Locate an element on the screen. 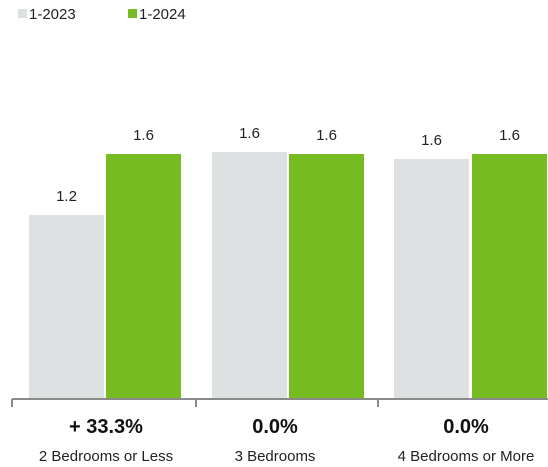 The width and height of the screenshot is (548, 467). legend-label: 1-2024 is located at coordinates (162, 14).